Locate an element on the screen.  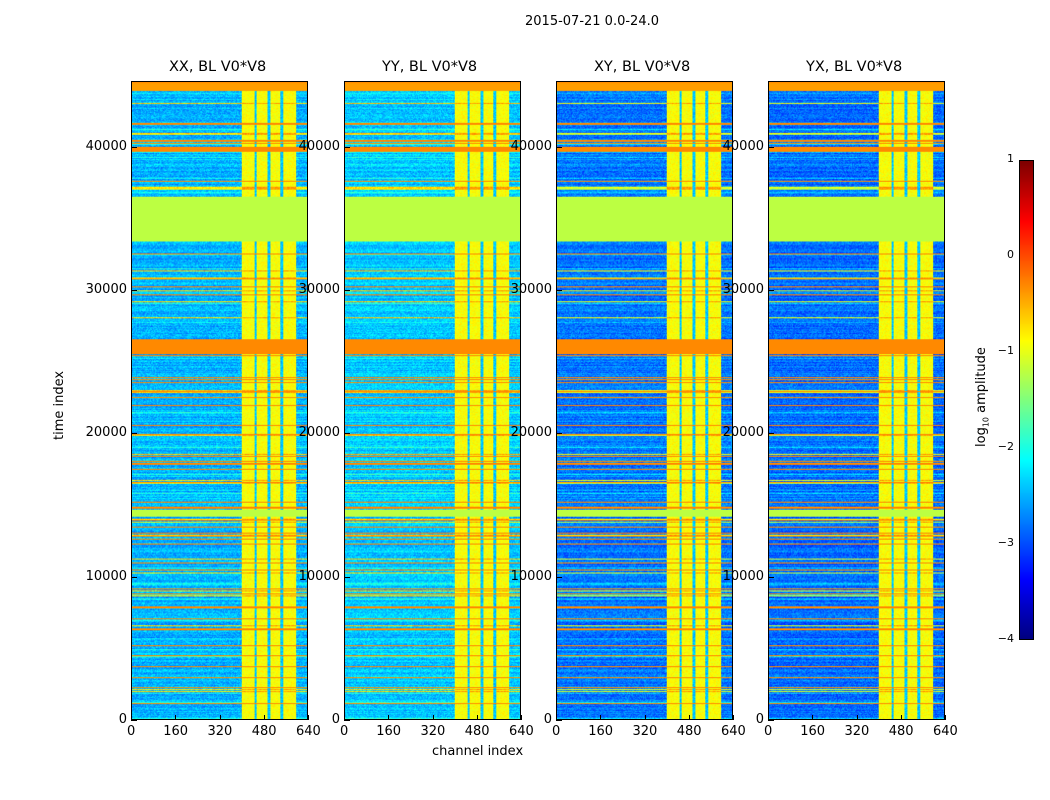
colorbar-tick-label: −4 is located at coordinates (1005, 638).